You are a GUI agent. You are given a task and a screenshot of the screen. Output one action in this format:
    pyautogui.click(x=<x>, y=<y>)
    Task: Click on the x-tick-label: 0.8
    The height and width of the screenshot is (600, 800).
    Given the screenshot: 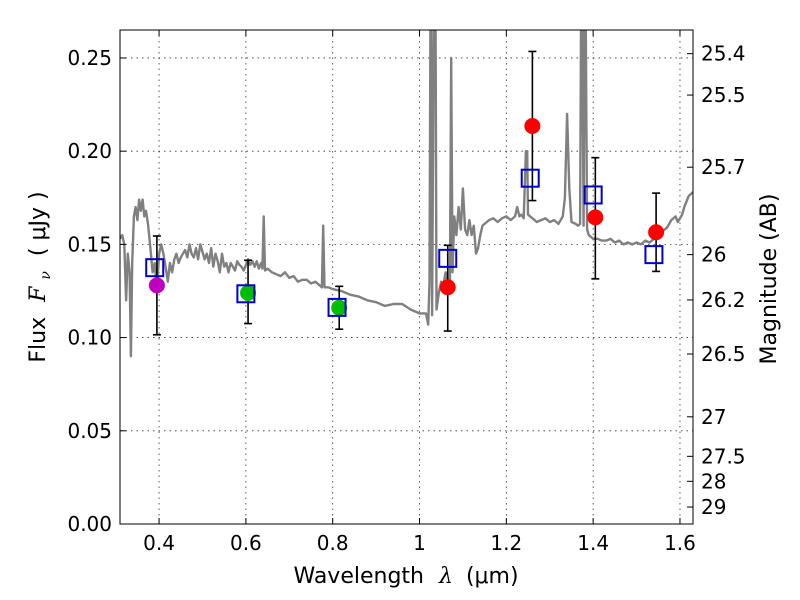 What is the action you would take?
    pyautogui.click(x=333, y=543)
    